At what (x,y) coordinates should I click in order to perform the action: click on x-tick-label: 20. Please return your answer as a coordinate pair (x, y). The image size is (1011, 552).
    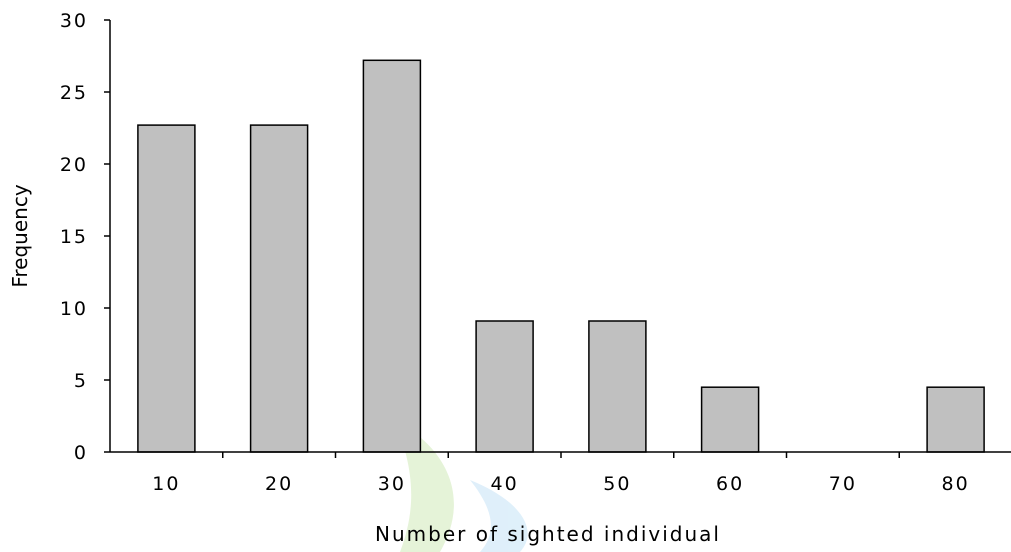
    Looking at the image, I should click on (279, 484).